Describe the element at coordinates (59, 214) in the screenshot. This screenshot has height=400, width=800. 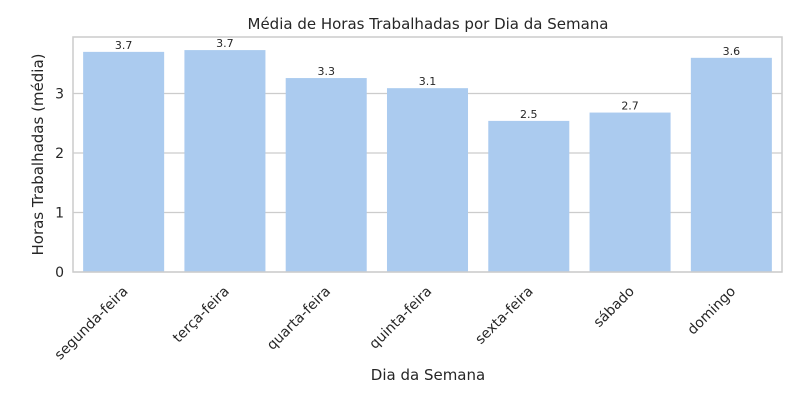
I see `y-tick-label: 1` at that location.